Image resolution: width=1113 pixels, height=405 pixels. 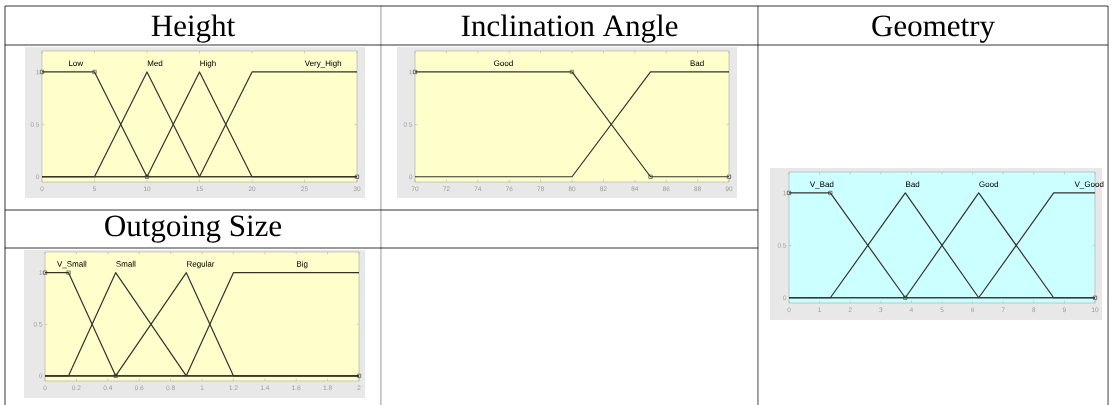 What do you see at coordinates (821, 185) in the screenshot?
I see `series-label: V_Bad` at bounding box center [821, 185].